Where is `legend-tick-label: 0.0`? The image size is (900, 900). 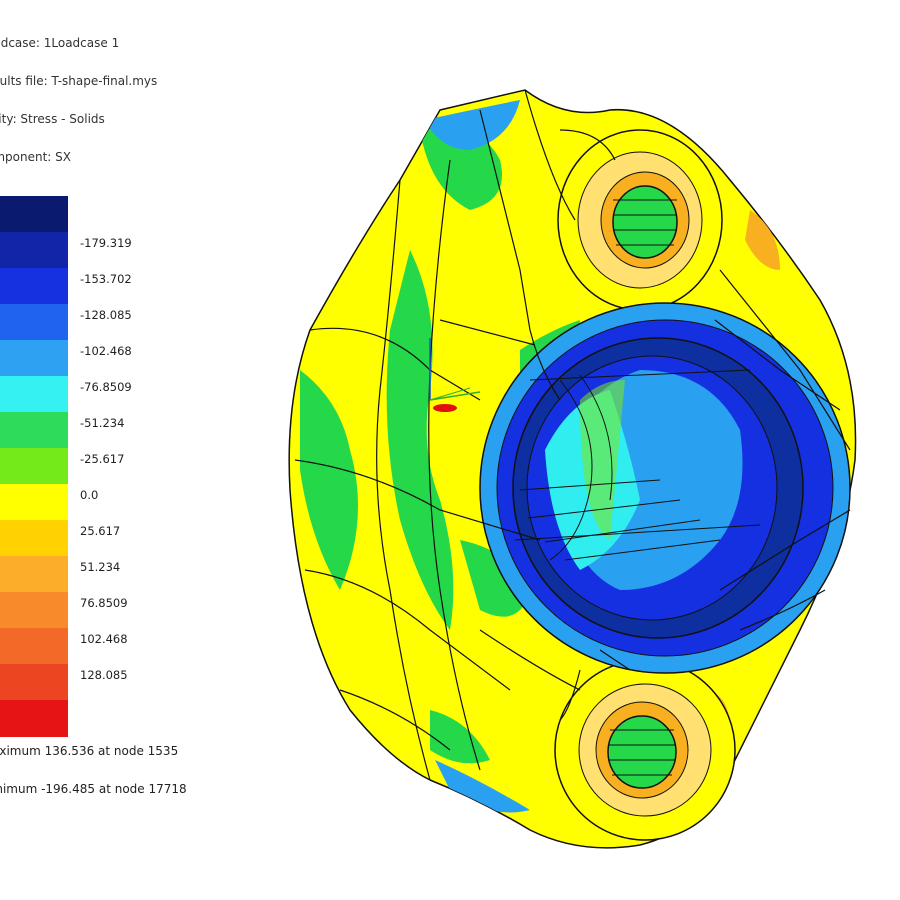 legend-tick-label: 0.0 is located at coordinates (89, 494).